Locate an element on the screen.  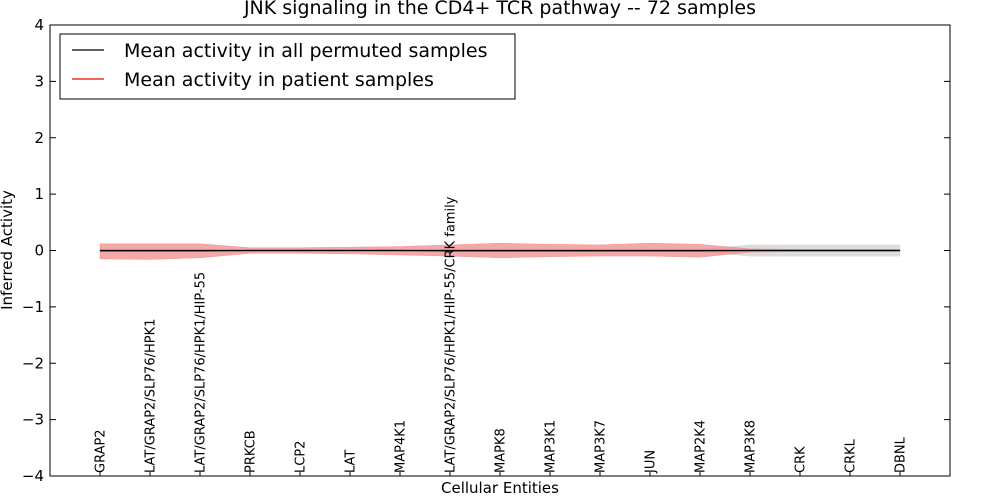
x-category-label: GRAP2 is located at coordinates (101, 451).